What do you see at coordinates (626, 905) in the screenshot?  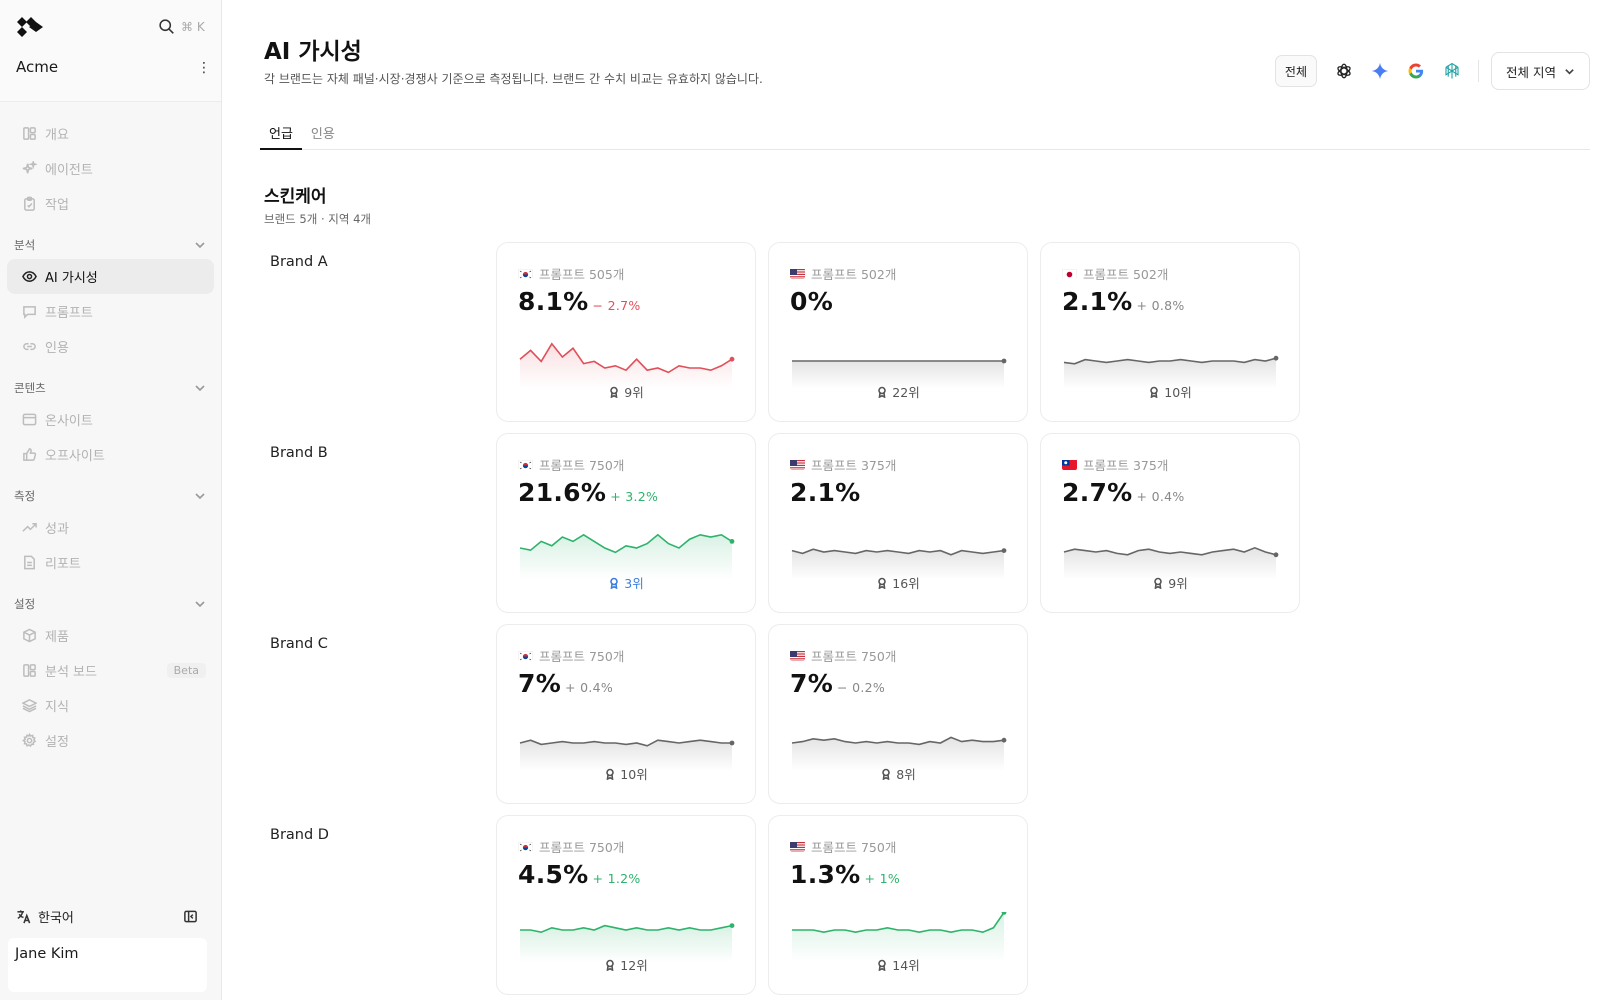 I see `visibility-card: 프롬프트 750개 4.5% + 1.2% 12위` at bounding box center [626, 905].